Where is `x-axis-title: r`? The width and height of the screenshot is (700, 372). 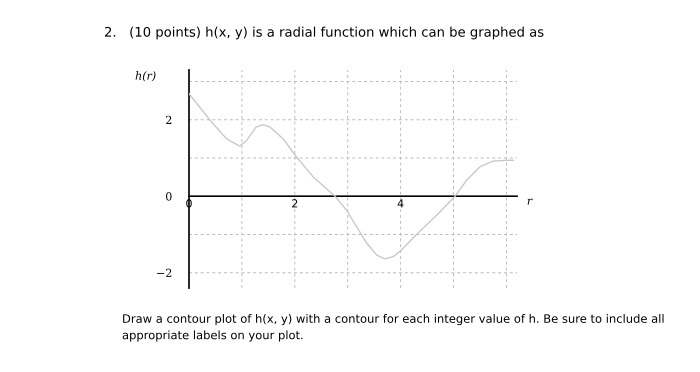 x-axis-title: r is located at coordinates (530, 201).